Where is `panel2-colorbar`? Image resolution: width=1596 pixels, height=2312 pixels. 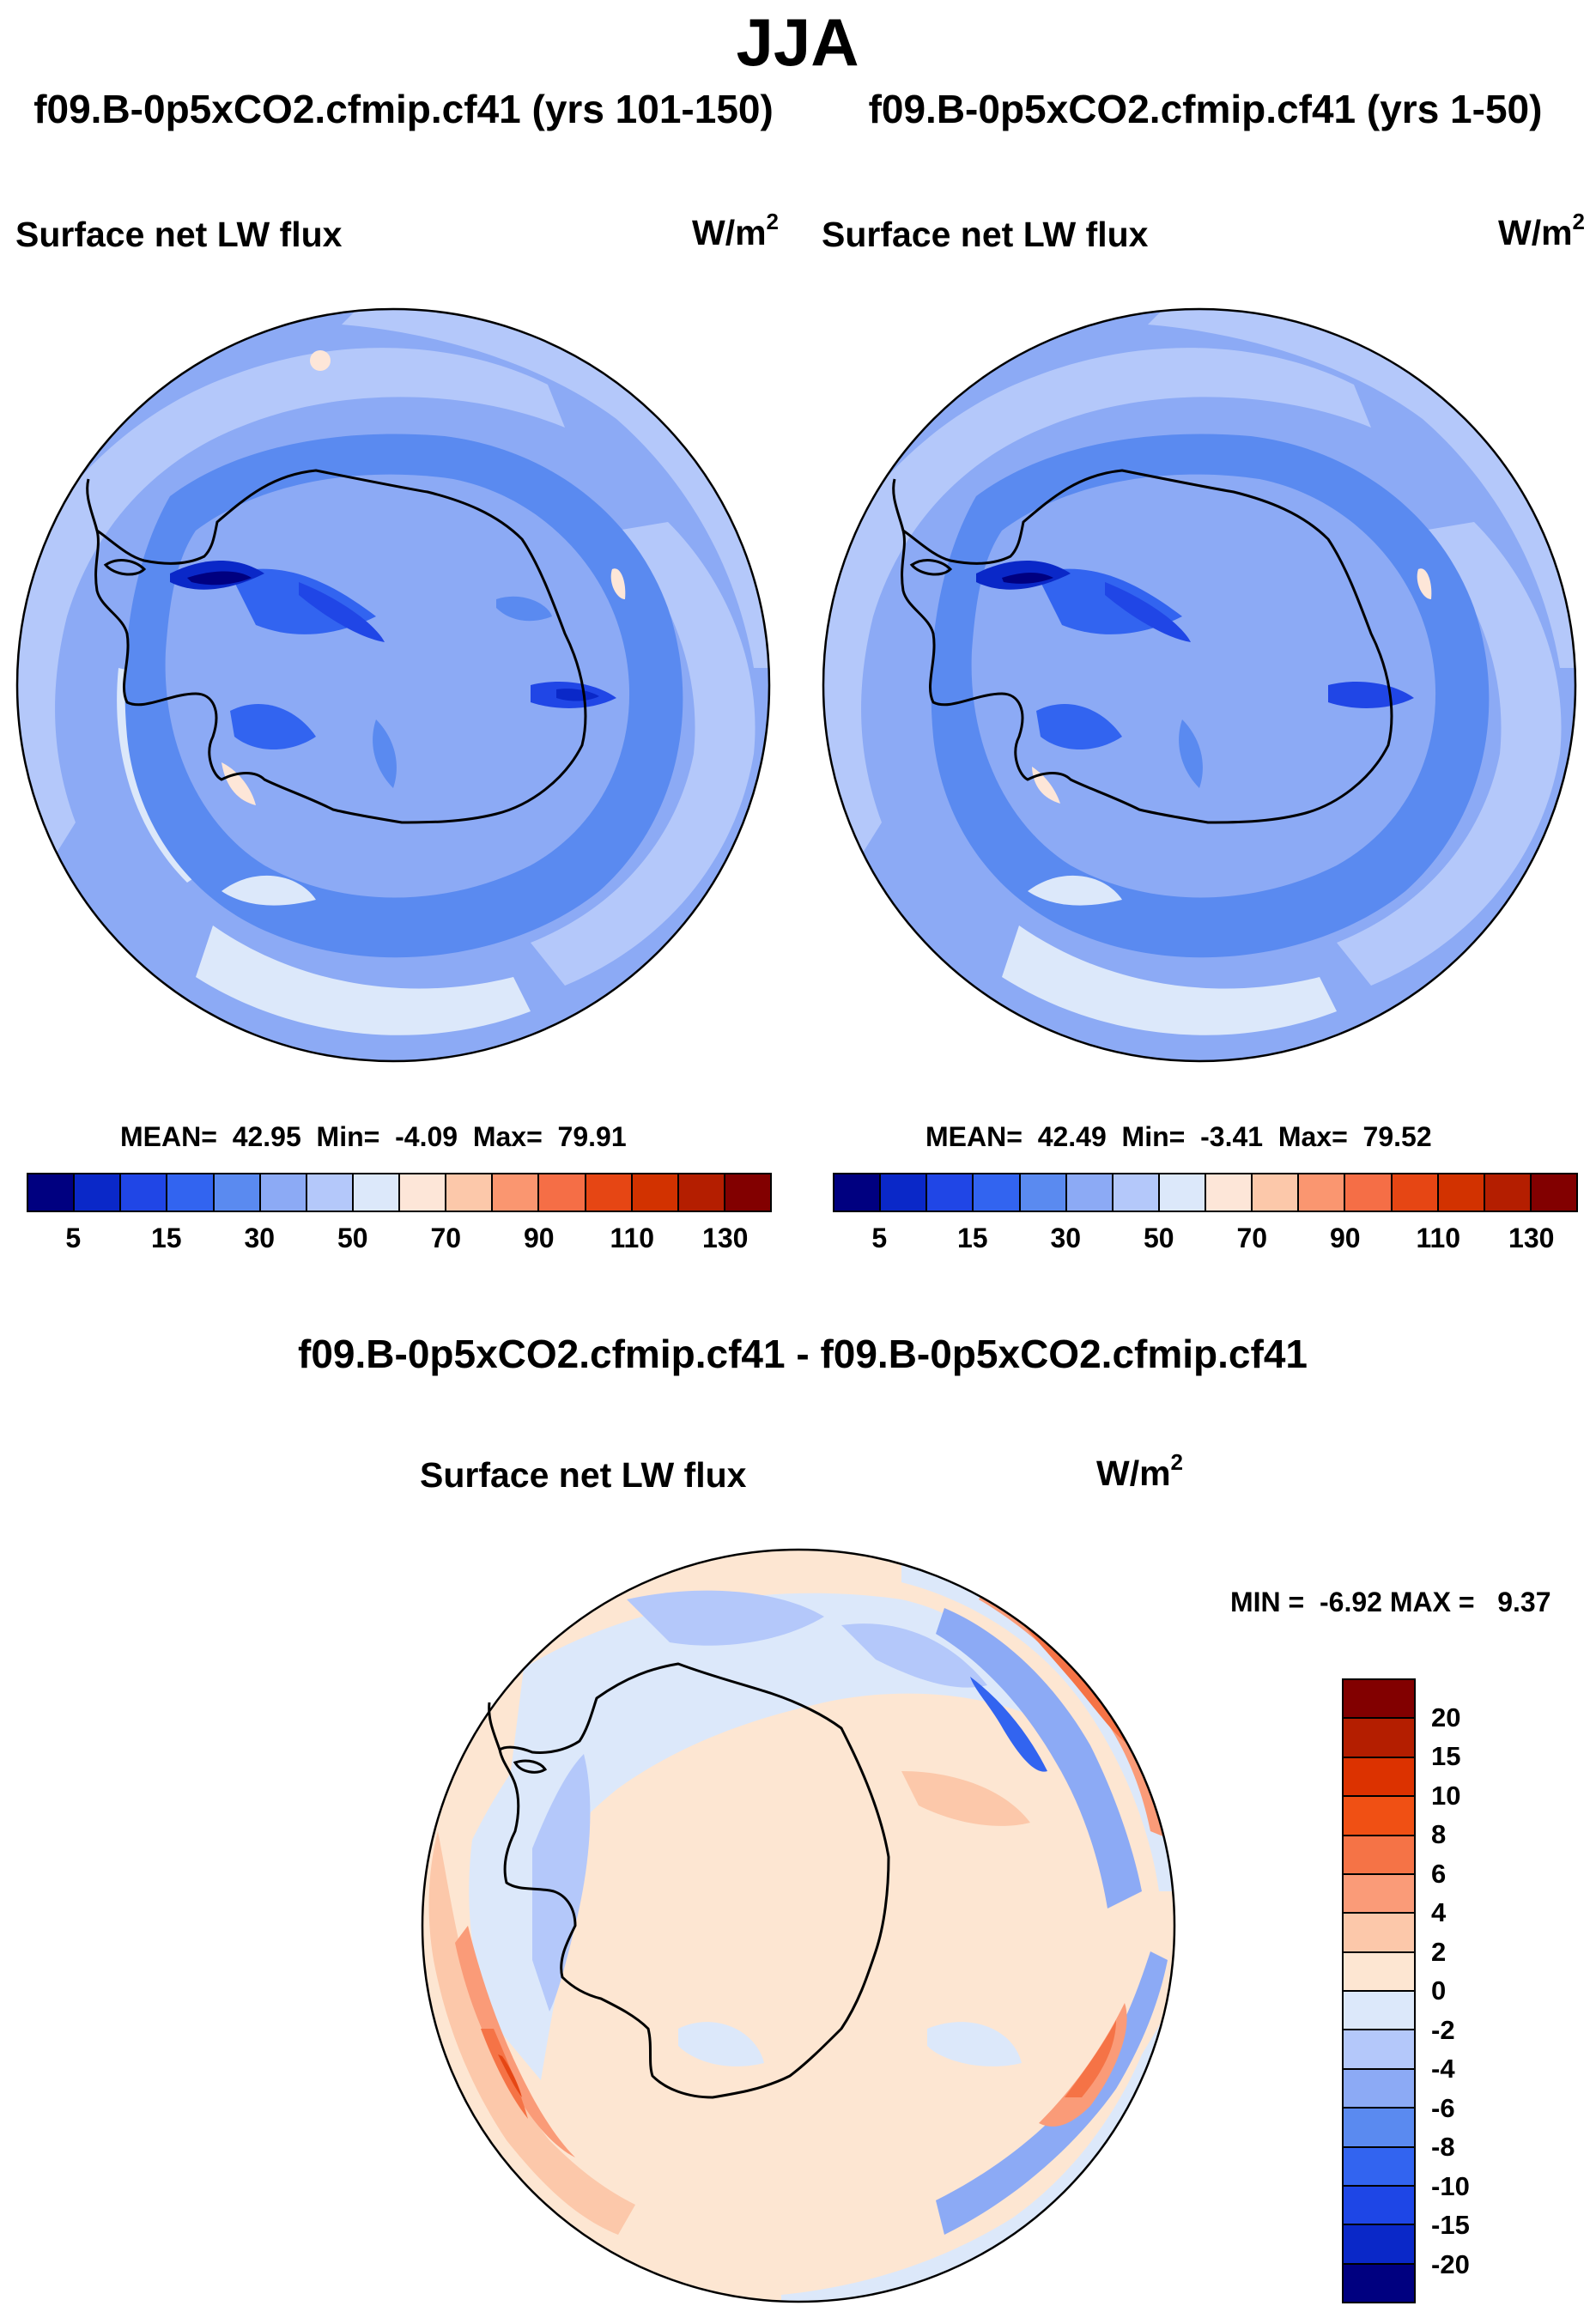 panel2-colorbar is located at coordinates (1205, 1192).